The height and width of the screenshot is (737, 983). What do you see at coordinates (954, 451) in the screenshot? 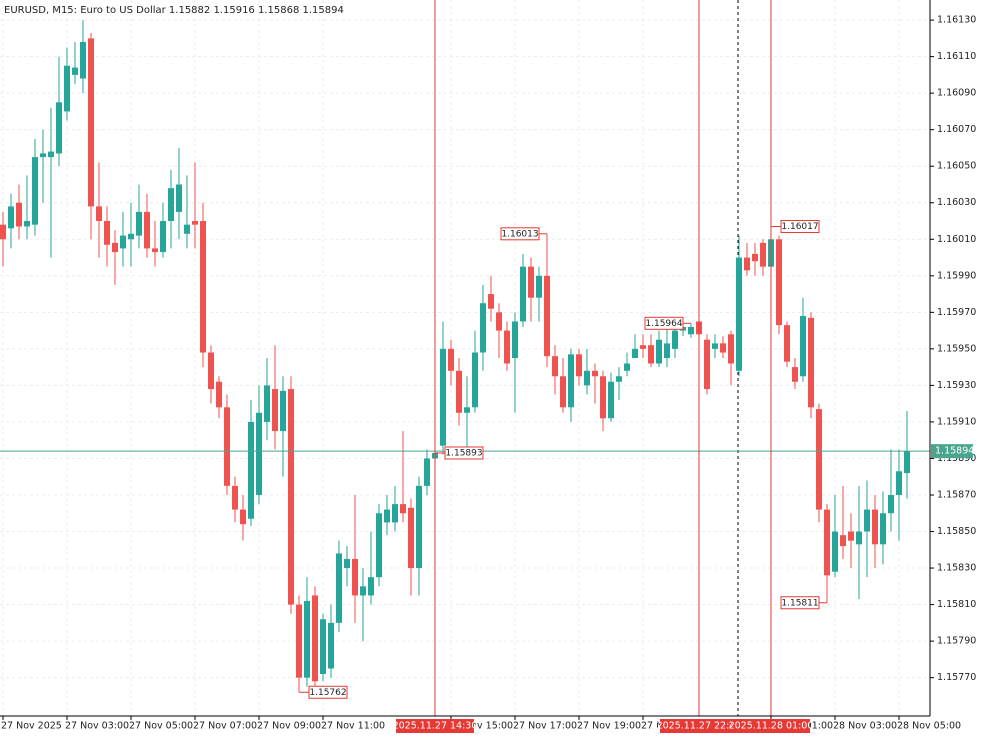
I see `price-label: 1.15894` at bounding box center [954, 451].